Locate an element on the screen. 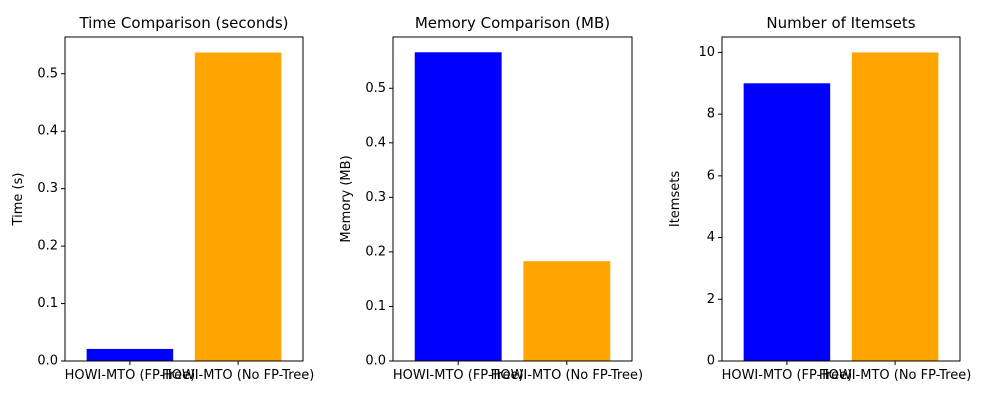  y-axis-label: Itemsets is located at coordinates (675, 199).